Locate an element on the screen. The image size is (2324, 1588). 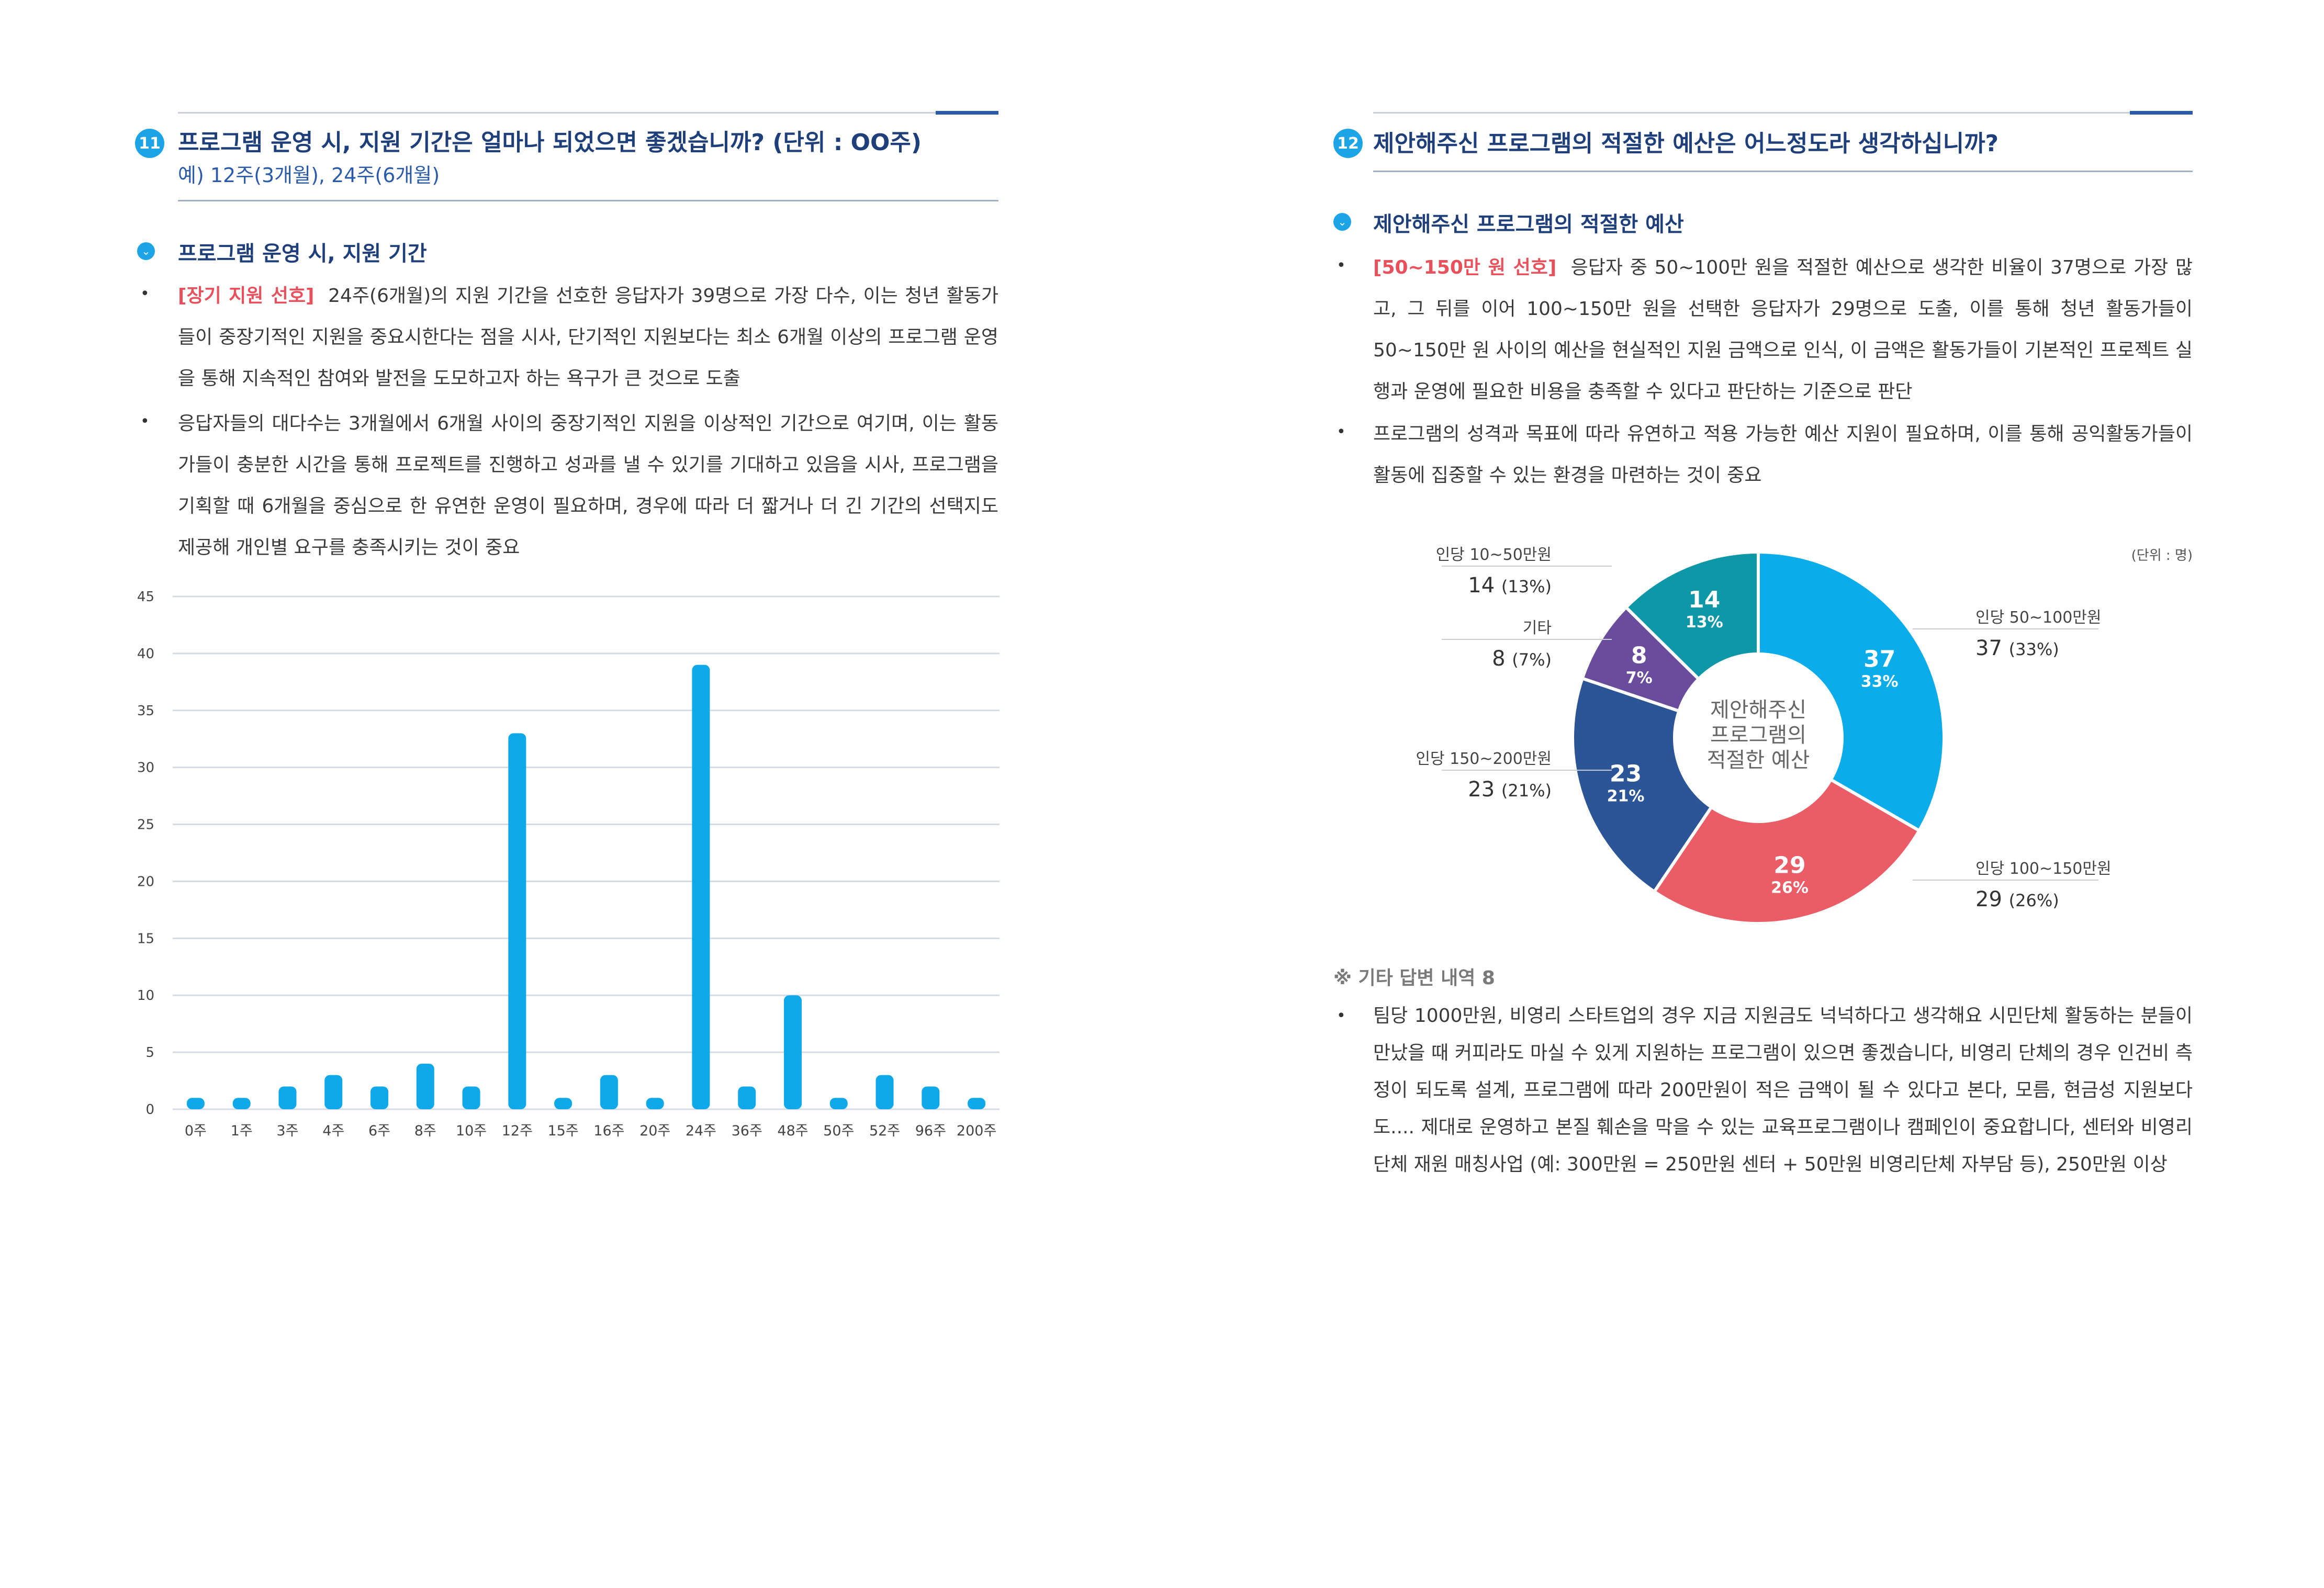
bar-48주 is located at coordinates (793, 1052).